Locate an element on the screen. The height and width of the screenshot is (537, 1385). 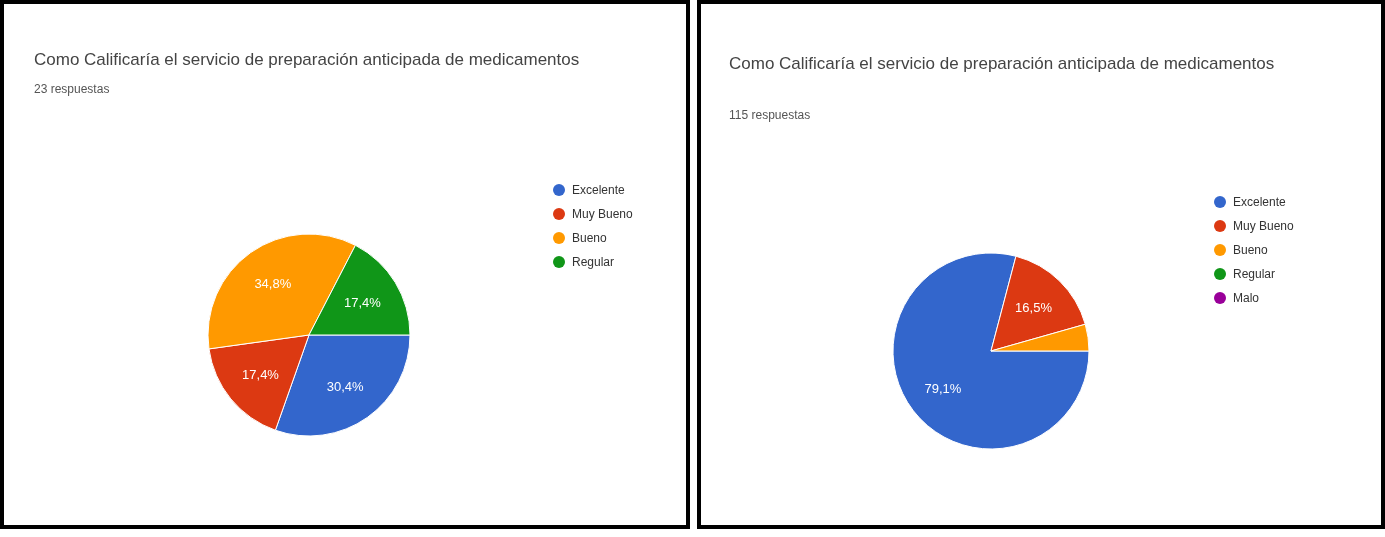
data-label: 16,5% is located at coordinates (1034, 308).